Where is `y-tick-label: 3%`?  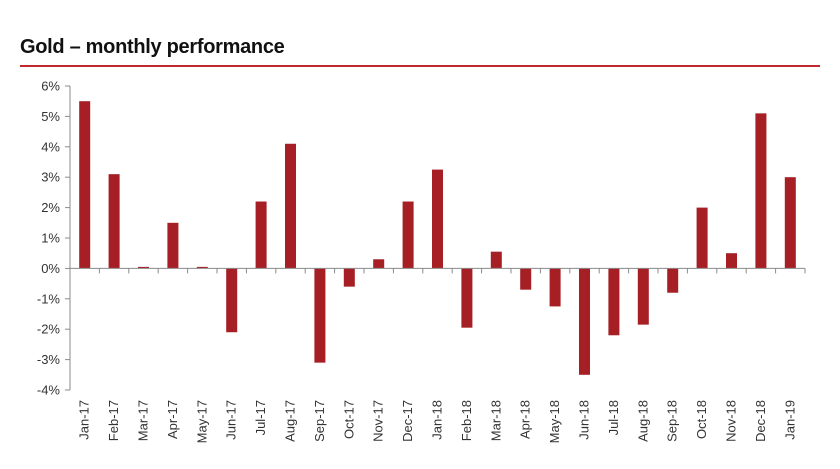 y-tick-label: 3% is located at coordinates (50, 177).